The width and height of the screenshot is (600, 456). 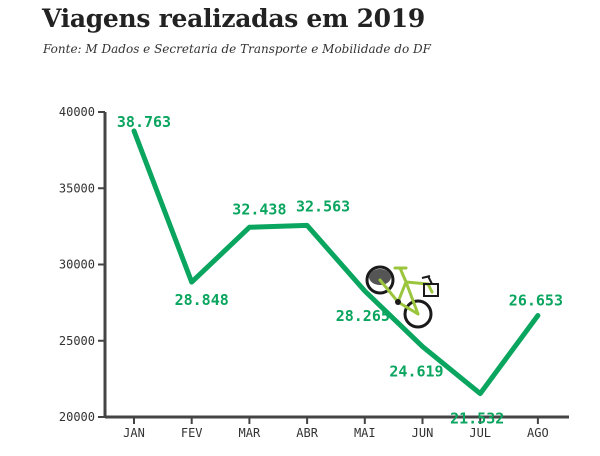 I want to click on data-label: 38.763, so click(x=144, y=122).